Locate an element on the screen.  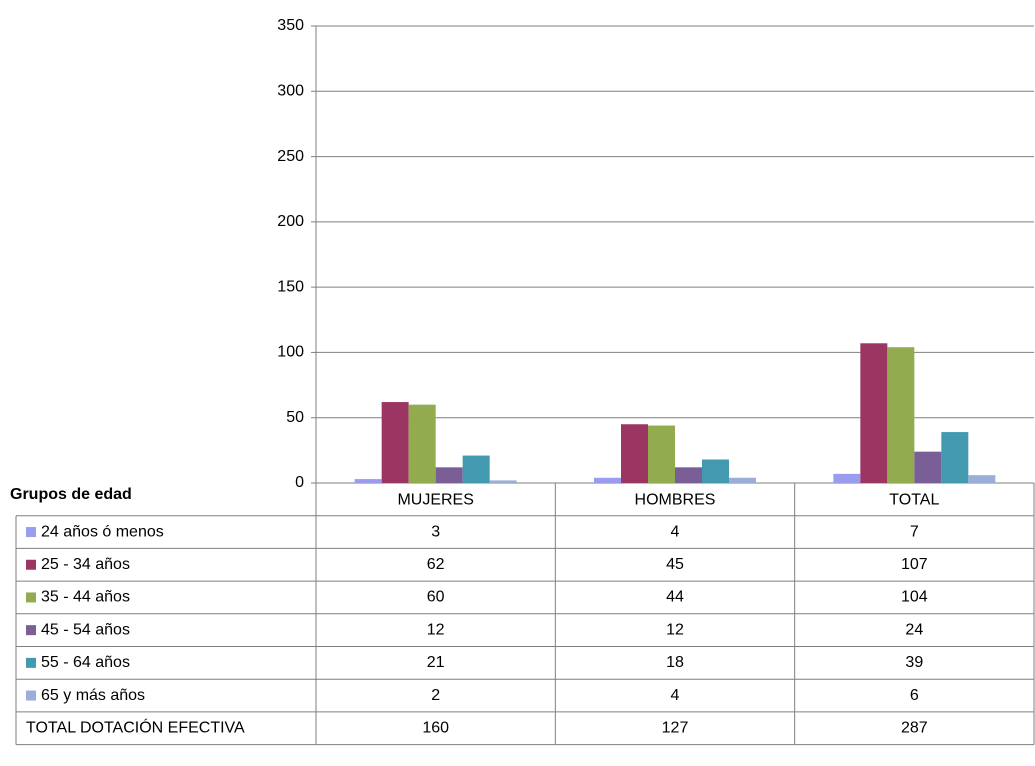
total-value: 160 is located at coordinates (435, 727).